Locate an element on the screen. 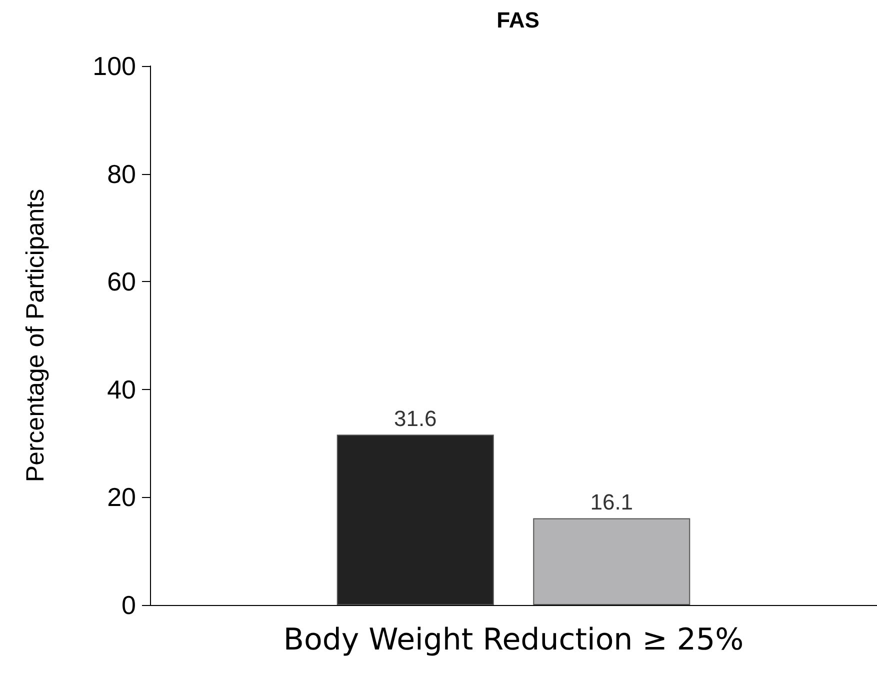 The image size is (877, 673). chart-title: FAS is located at coordinates (518, 20).